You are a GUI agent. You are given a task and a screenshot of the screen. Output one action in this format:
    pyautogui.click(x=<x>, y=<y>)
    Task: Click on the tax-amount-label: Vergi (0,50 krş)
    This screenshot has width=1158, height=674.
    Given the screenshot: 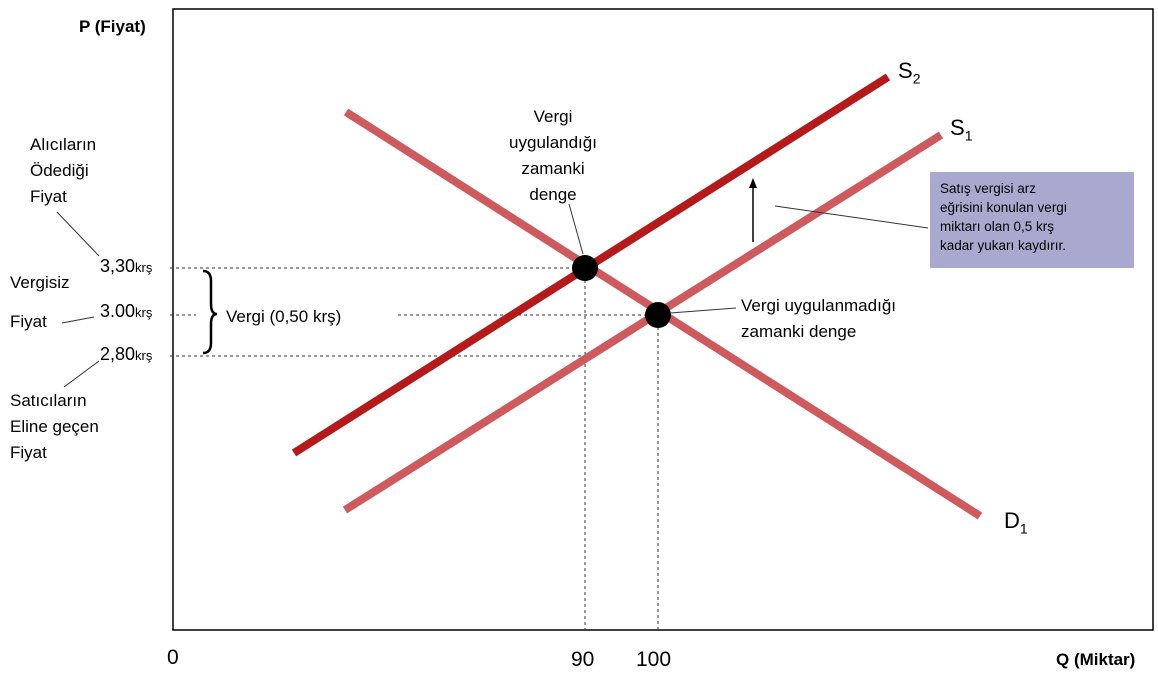 What is the action you would take?
    pyautogui.click(x=284, y=316)
    